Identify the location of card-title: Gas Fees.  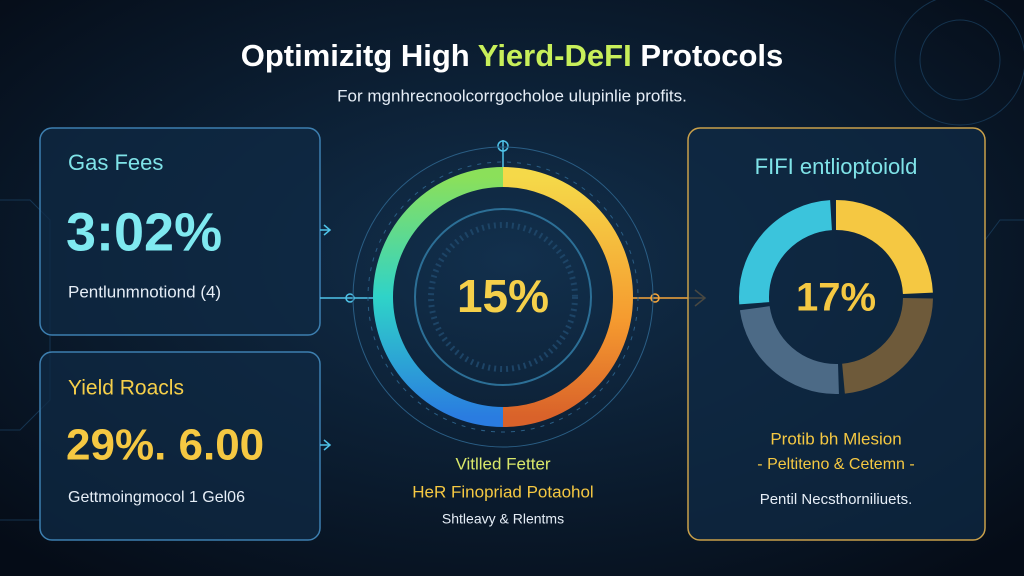
(115, 162).